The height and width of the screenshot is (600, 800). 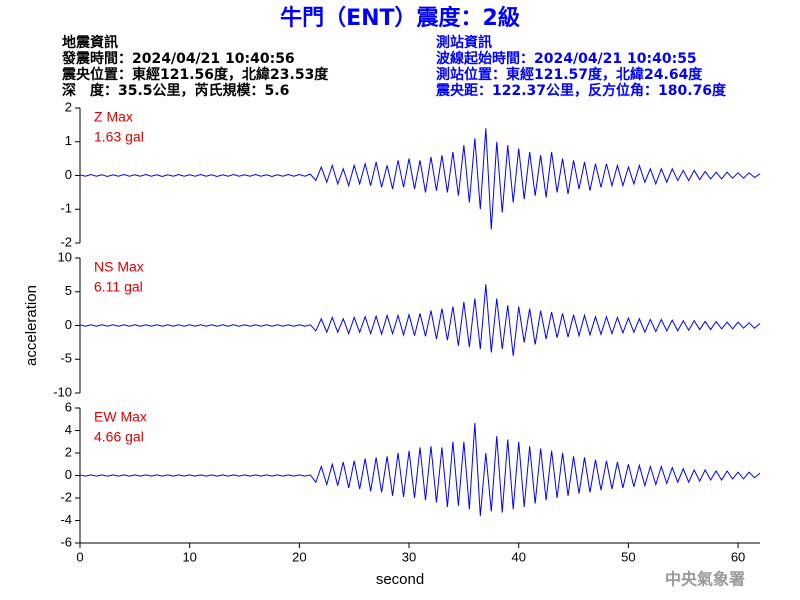 What do you see at coordinates (68, 290) in the screenshot?
I see `y-tick-label: 5` at bounding box center [68, 290].